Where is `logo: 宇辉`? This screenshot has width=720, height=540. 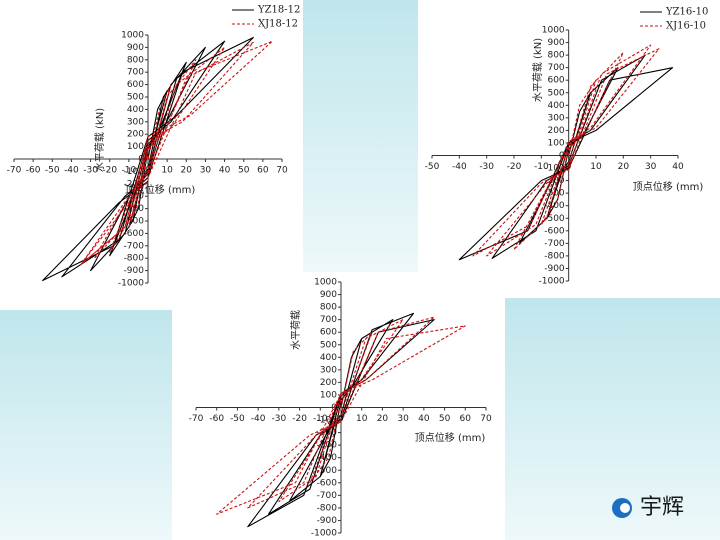
logo: 宇辉 is located at coordinates (648, 507).